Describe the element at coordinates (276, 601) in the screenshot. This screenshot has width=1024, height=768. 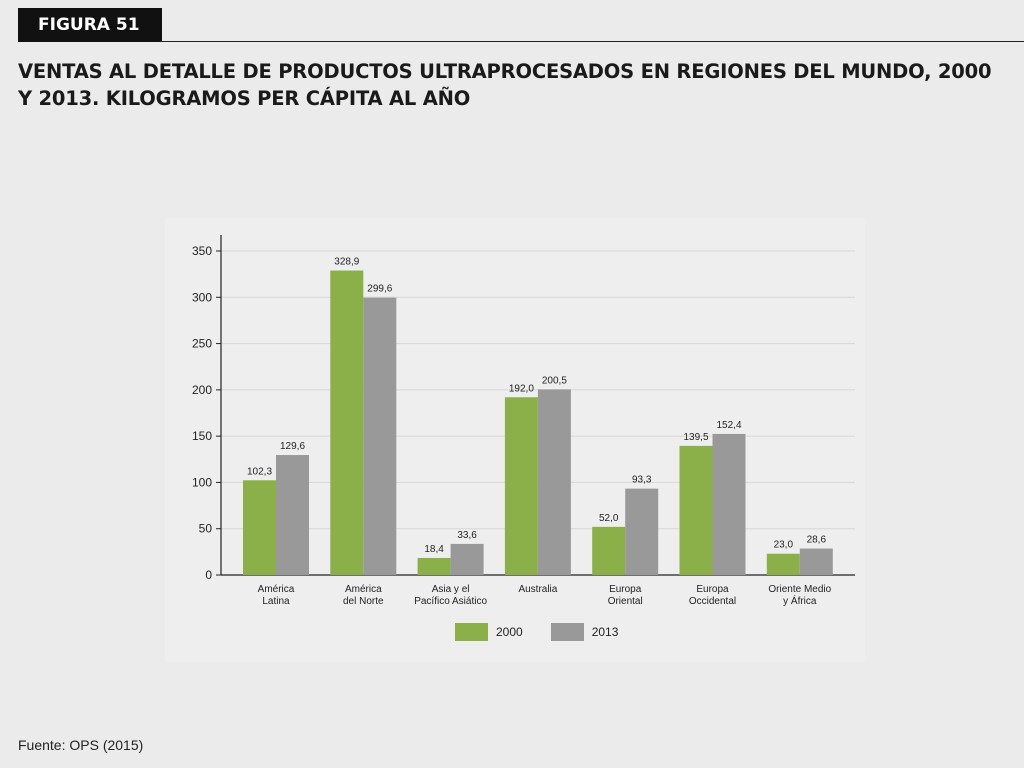
I see `x-tick-label: Latina` at that location.